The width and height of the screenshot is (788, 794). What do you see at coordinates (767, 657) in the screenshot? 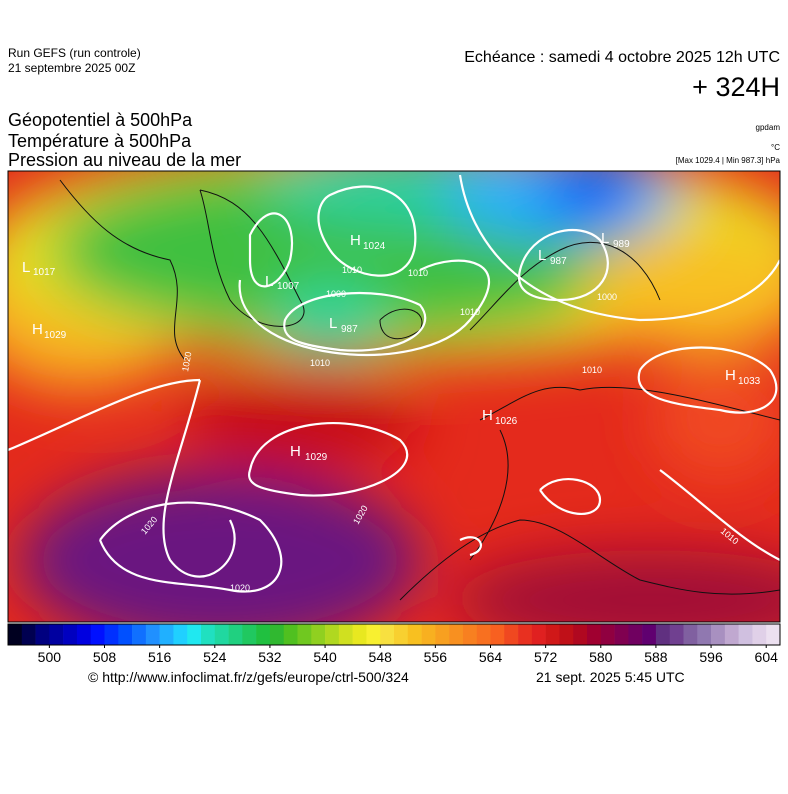
I see `colorbar-tick-label: 604` at bounding box center [767, 657].